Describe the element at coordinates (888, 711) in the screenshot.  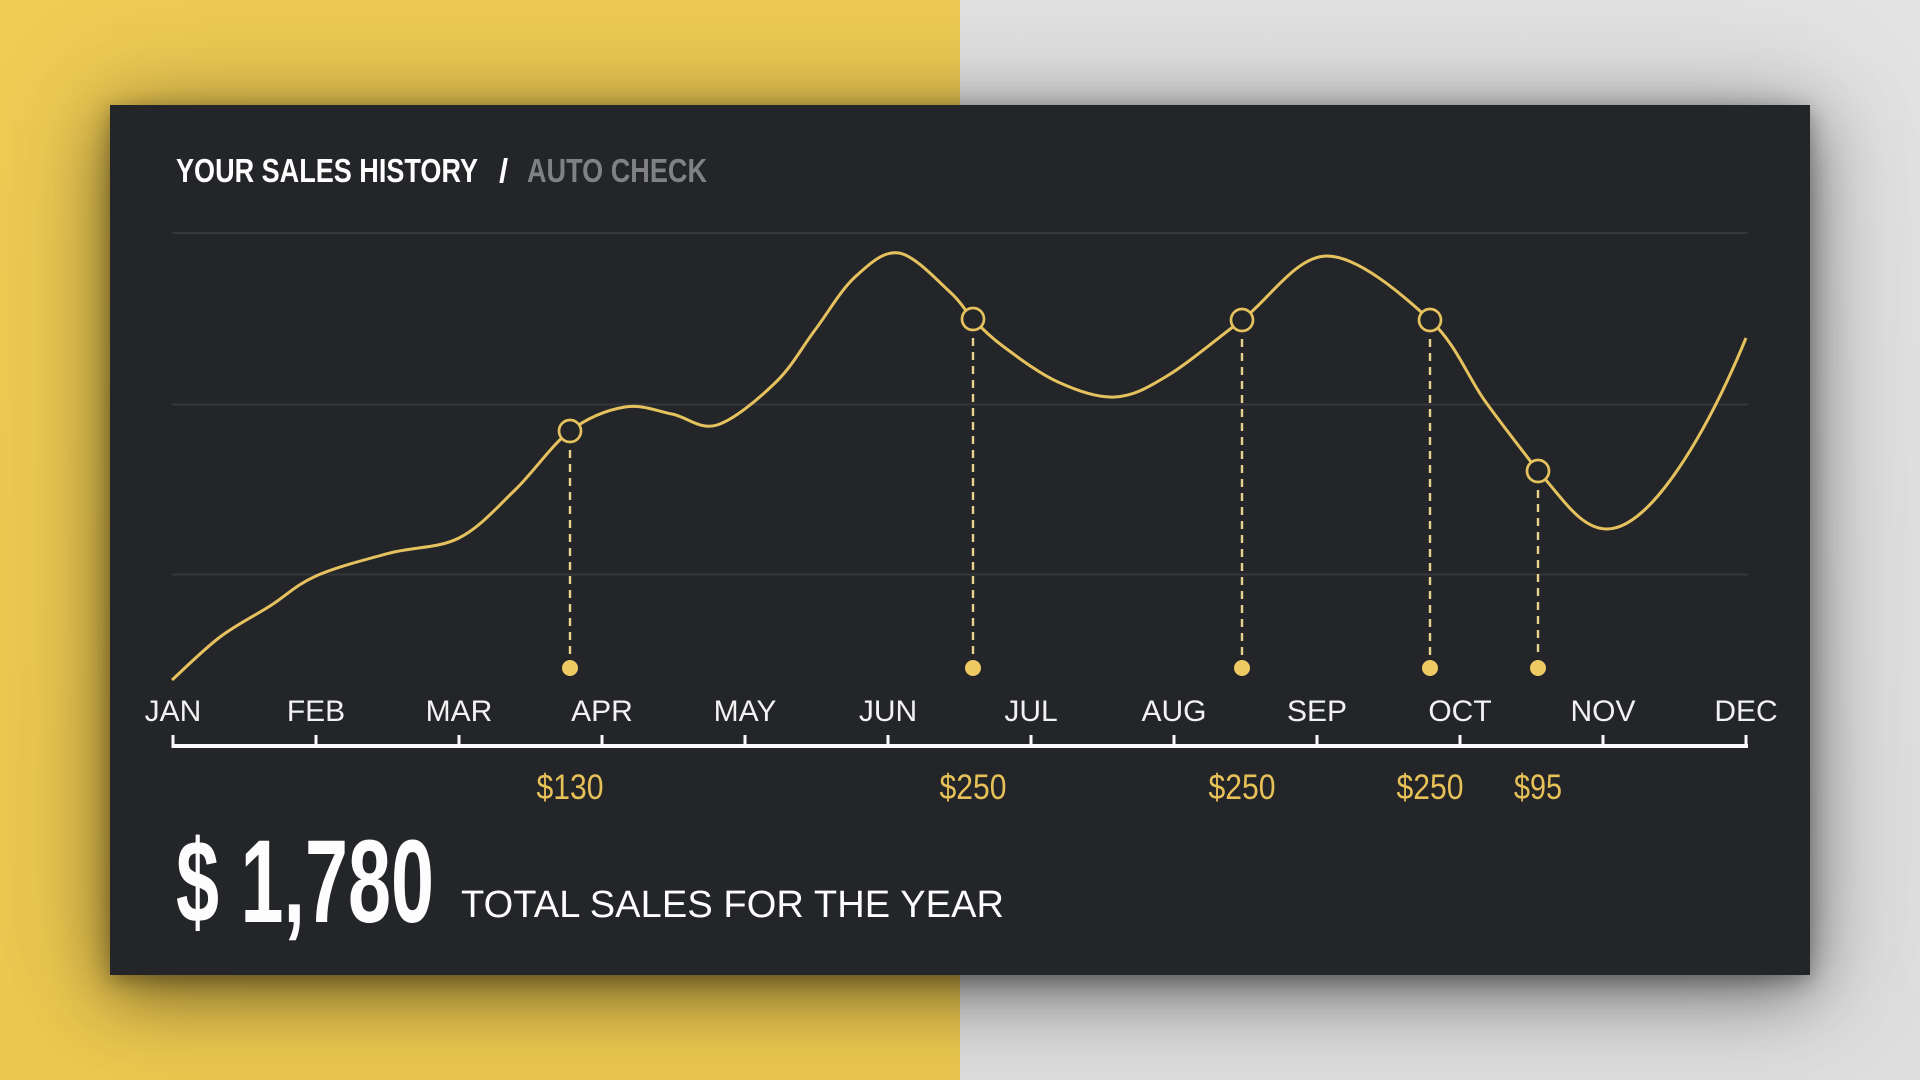
I see `svg-text: JUN` at that location.